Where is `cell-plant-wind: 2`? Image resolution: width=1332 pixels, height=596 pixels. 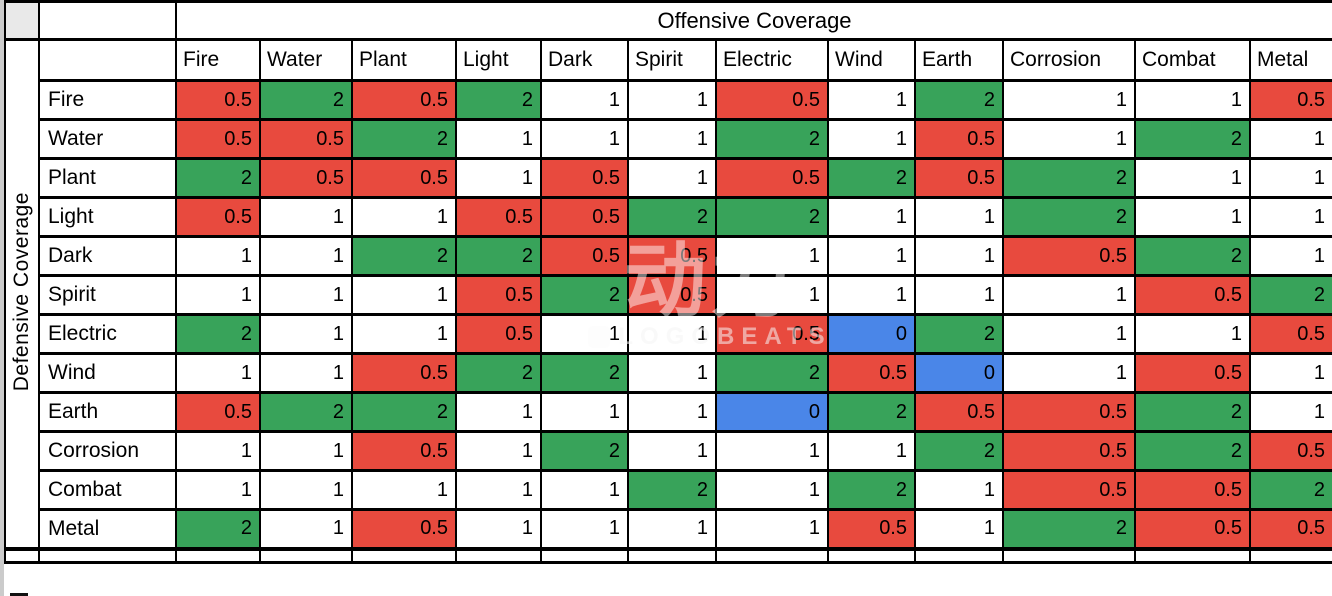 cell-plant-wind: 2 is located at coordinates (871, 178).